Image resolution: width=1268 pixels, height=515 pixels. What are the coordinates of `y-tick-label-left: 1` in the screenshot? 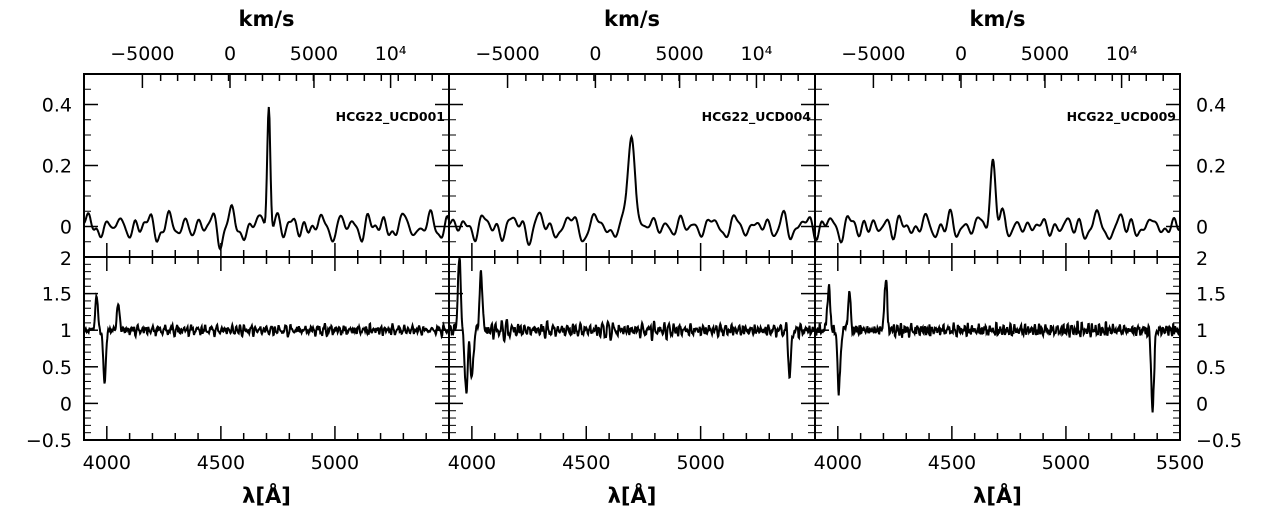 It's located at (66, 331).